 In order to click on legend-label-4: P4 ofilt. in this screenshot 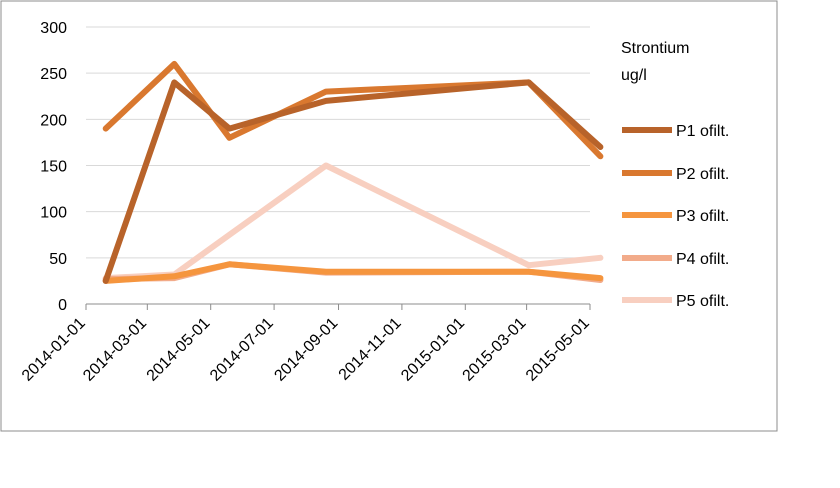, I will do `click(702, 259)`.